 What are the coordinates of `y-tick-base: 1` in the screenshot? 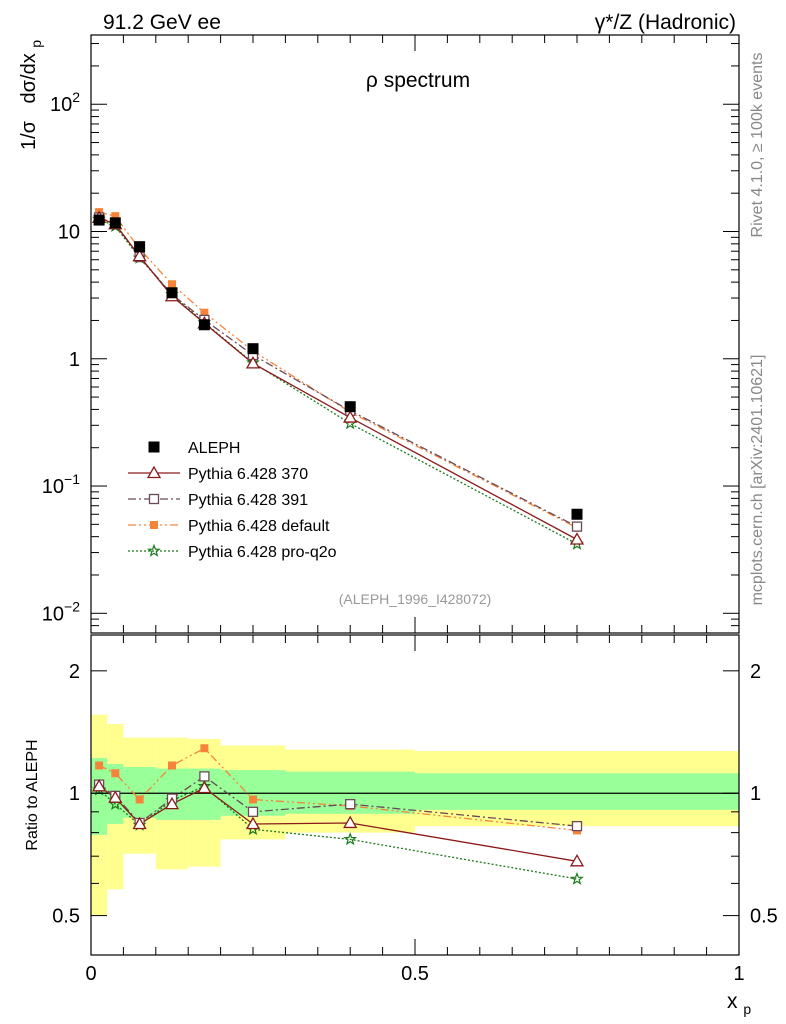 It's located at (74, 360).